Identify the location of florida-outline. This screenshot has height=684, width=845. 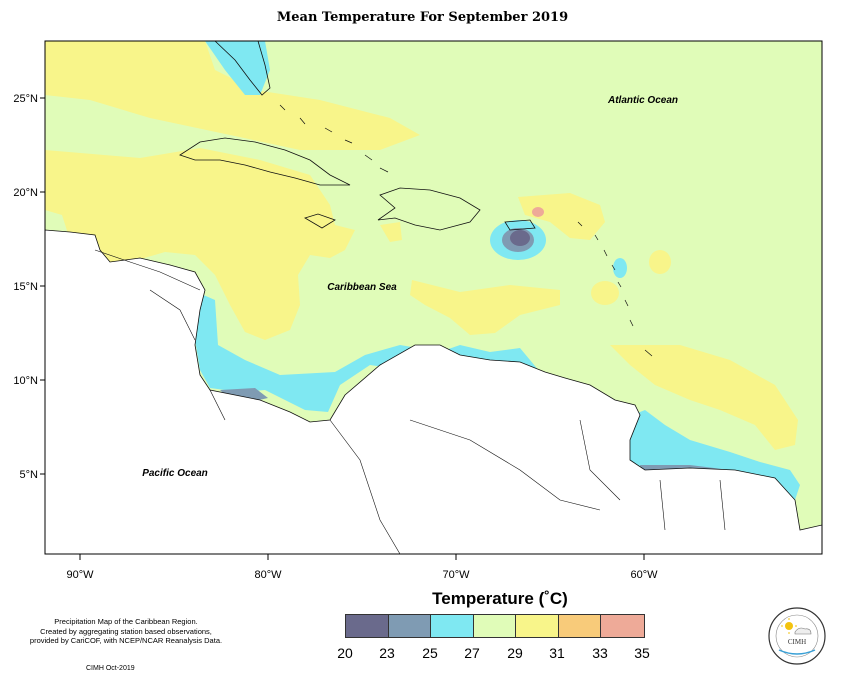
(242, 68).